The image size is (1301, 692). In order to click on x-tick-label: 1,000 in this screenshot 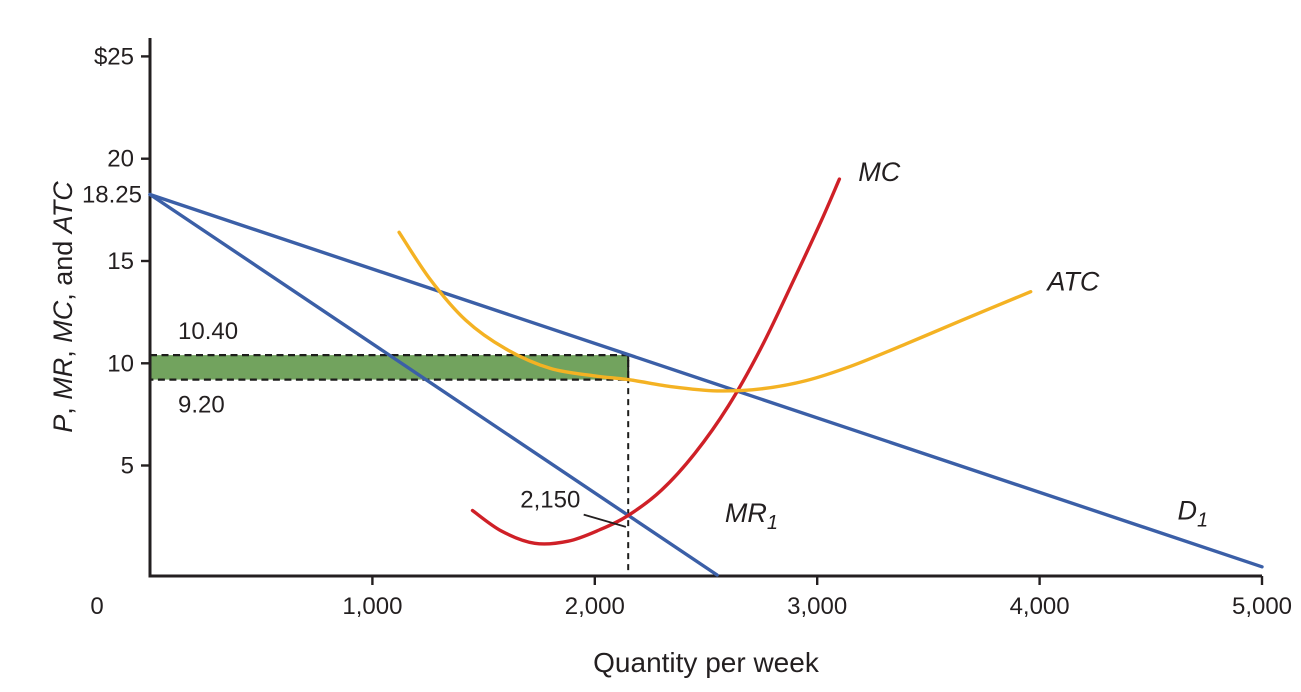, I will do `click(372, 606)`.